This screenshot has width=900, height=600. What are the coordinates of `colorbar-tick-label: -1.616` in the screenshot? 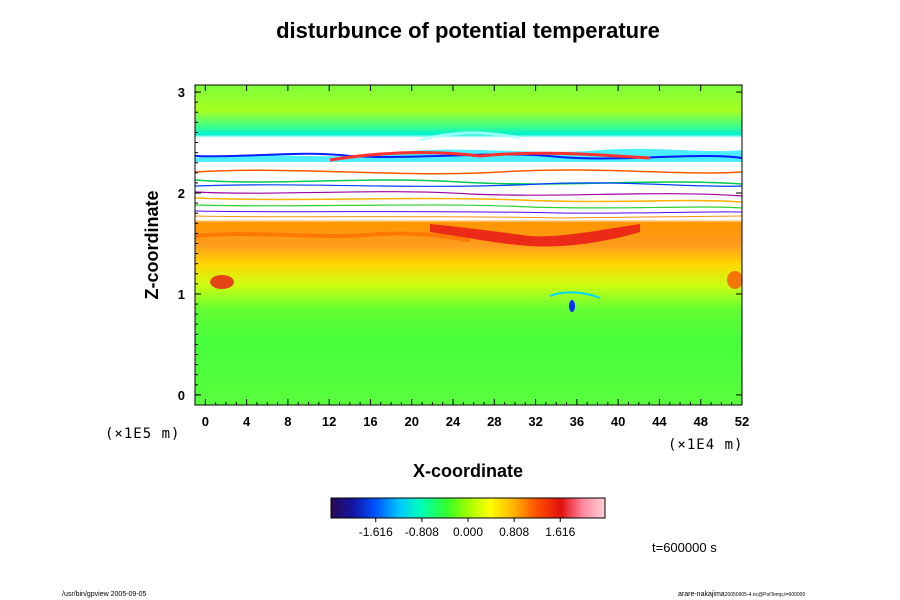 It's located at (376, 532).